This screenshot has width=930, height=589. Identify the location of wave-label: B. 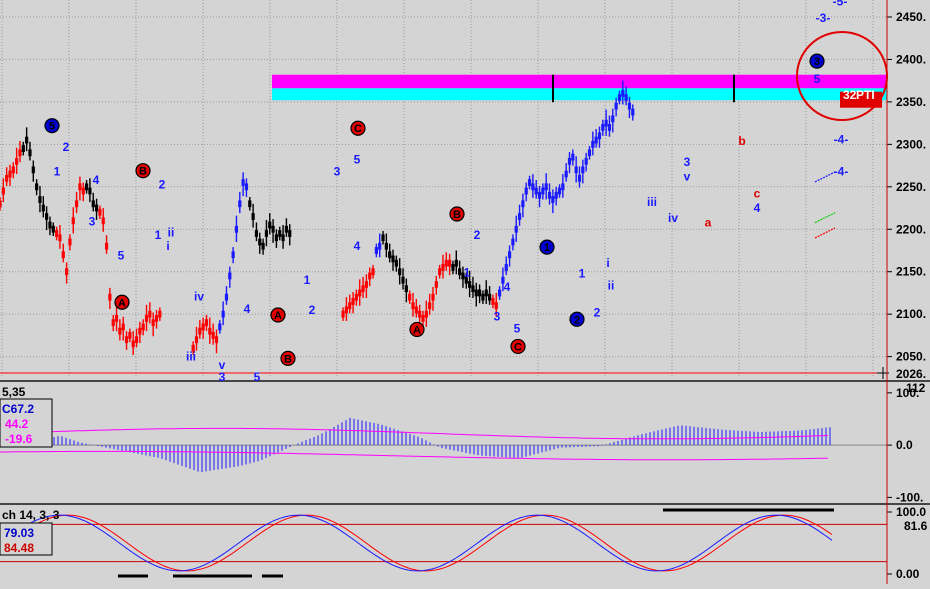
(457, 215).